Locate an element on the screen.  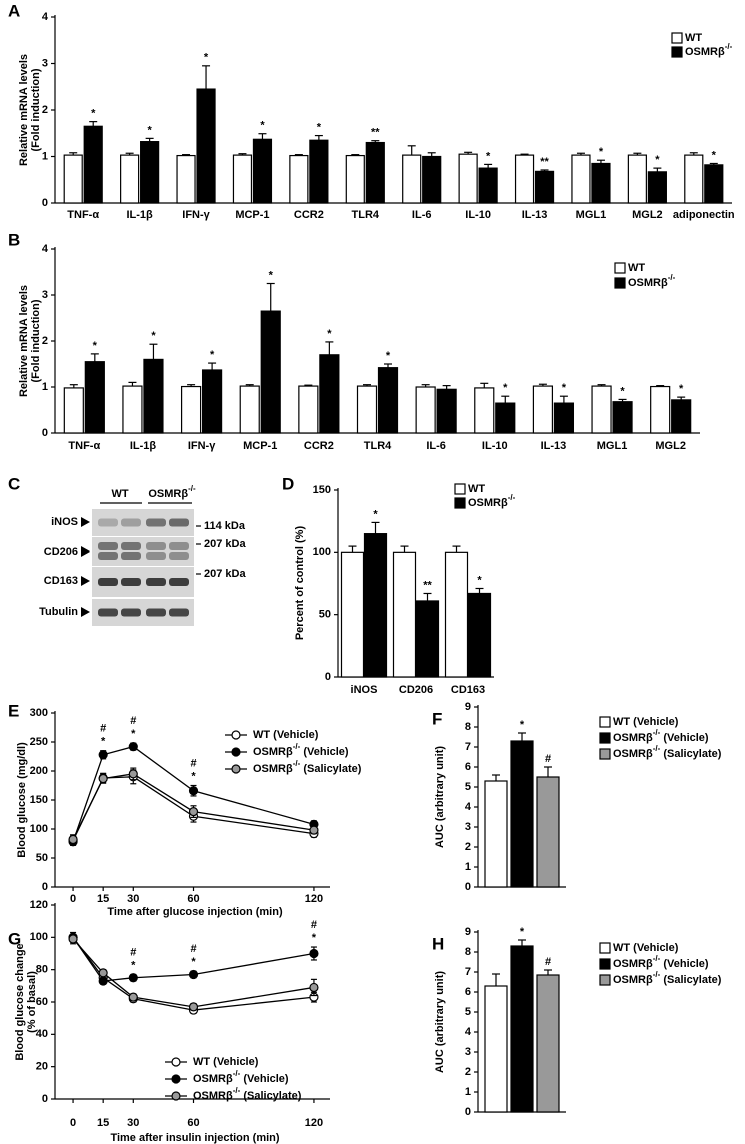
legend-label: OSMRβ-/- (Vehicle) is located at coordinates (241, 1077).